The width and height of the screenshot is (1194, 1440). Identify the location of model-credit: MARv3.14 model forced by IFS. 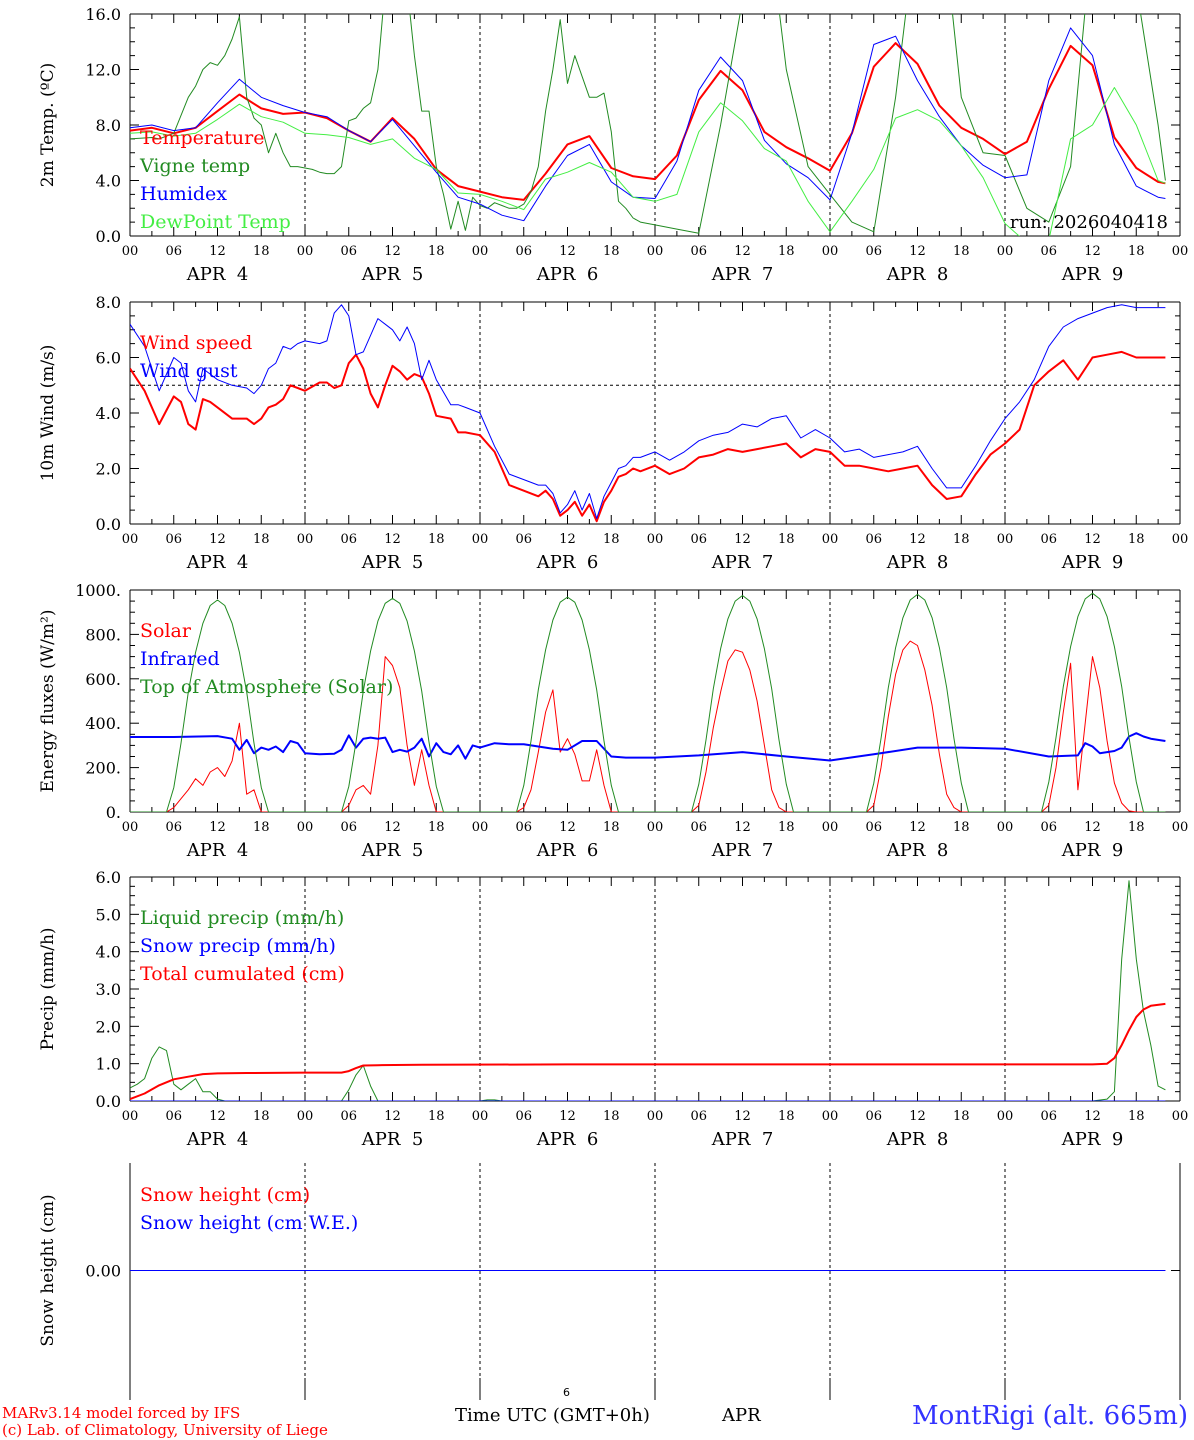
(121, 1413).